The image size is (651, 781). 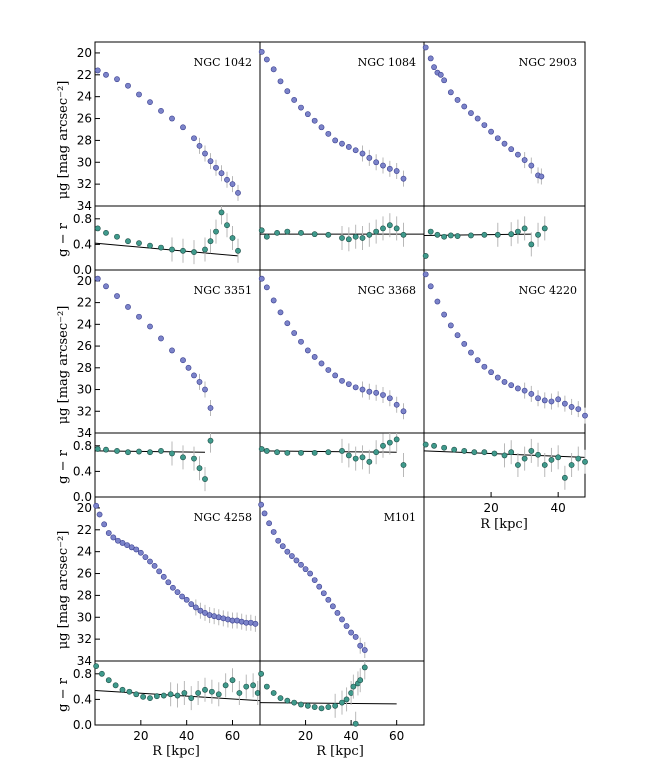 I want to click on mu-ytick-label: 30, so click(x=84, y=162).